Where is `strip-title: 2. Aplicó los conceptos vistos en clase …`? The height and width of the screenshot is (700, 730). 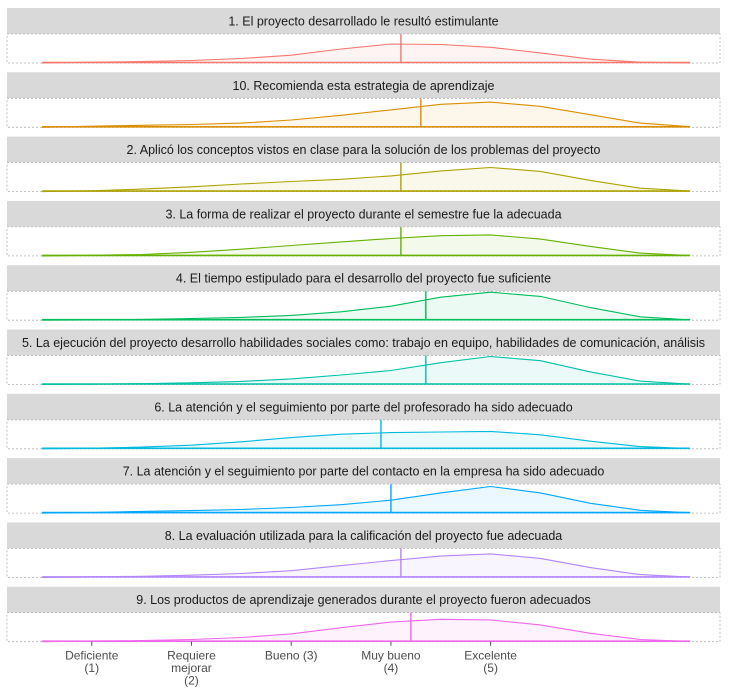 strip-title: 2. Aplicó los conceptos vistos en clase … is located at coordinates (364, 150).